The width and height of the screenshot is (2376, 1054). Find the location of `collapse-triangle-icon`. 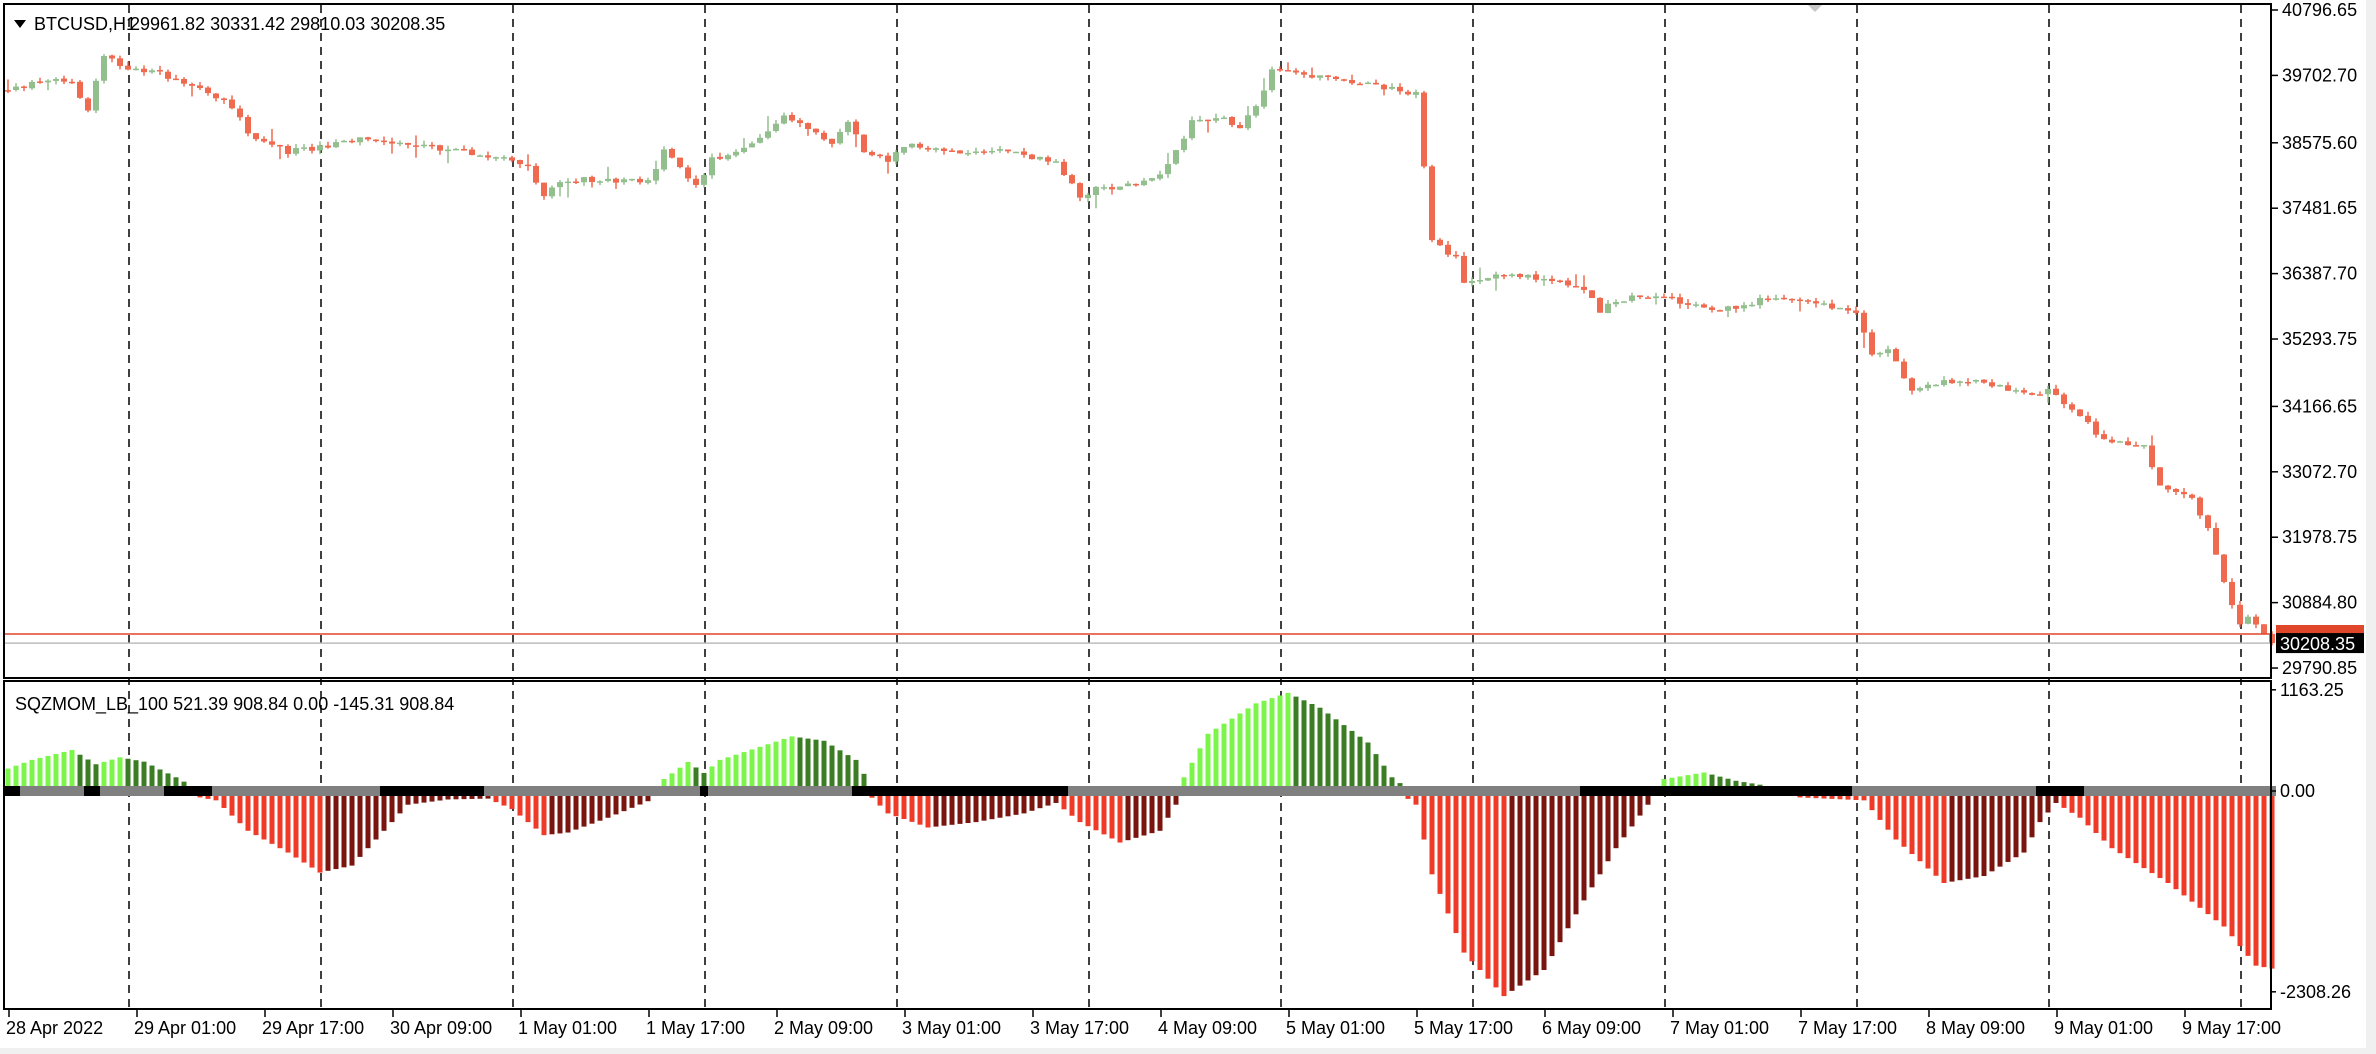

collapse-triangle-icon is located at coordinates (20, 24).